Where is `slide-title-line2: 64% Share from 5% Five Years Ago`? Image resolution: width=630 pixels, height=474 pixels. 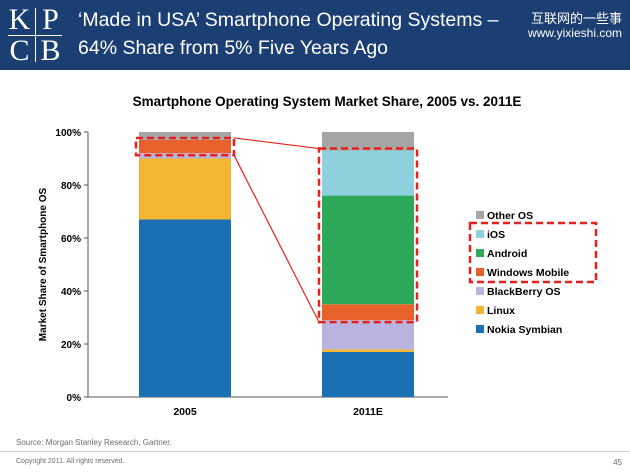 slide-title-line2: 64% Share from 5% Five Years Ago is located at coordinates (233, 48).